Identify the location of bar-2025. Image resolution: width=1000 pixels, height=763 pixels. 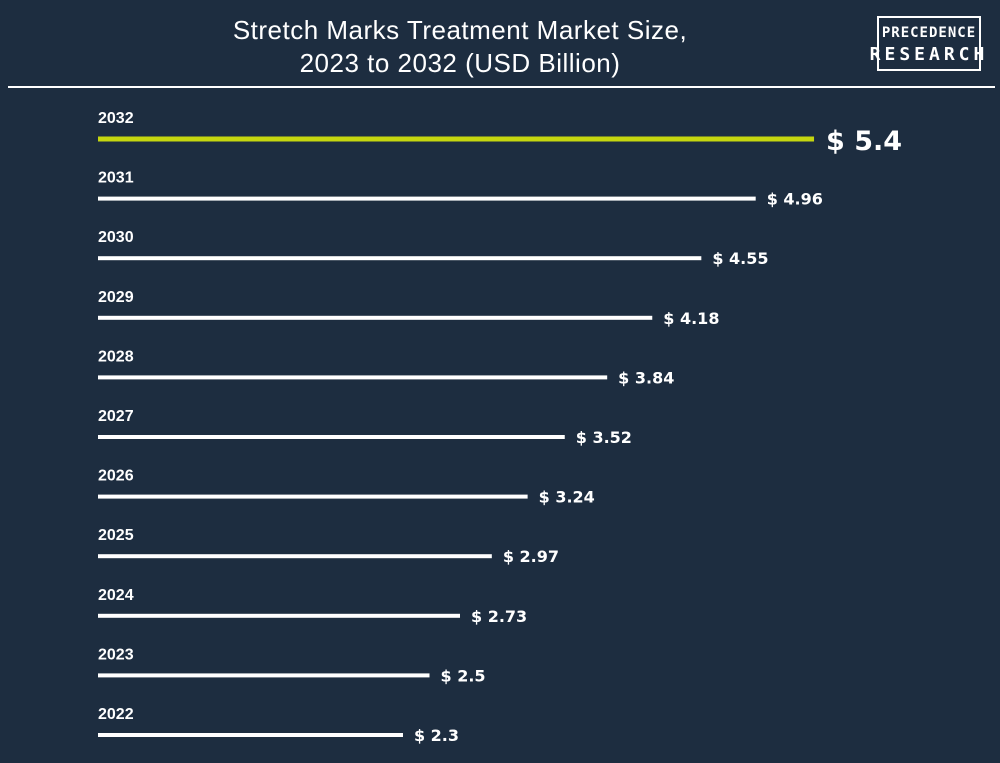
(295, 556).